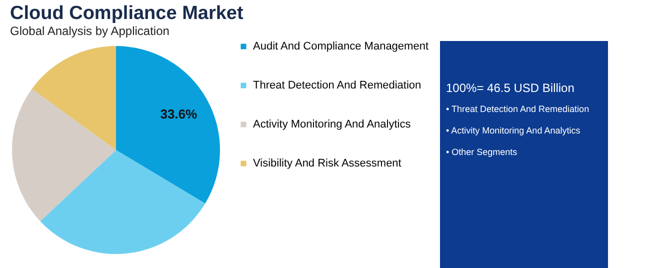 This screenshot has width=650, height=268. Describe the element at coordinates (482, 151) in the screenshot. I see `text: • Other Segments` at that location.